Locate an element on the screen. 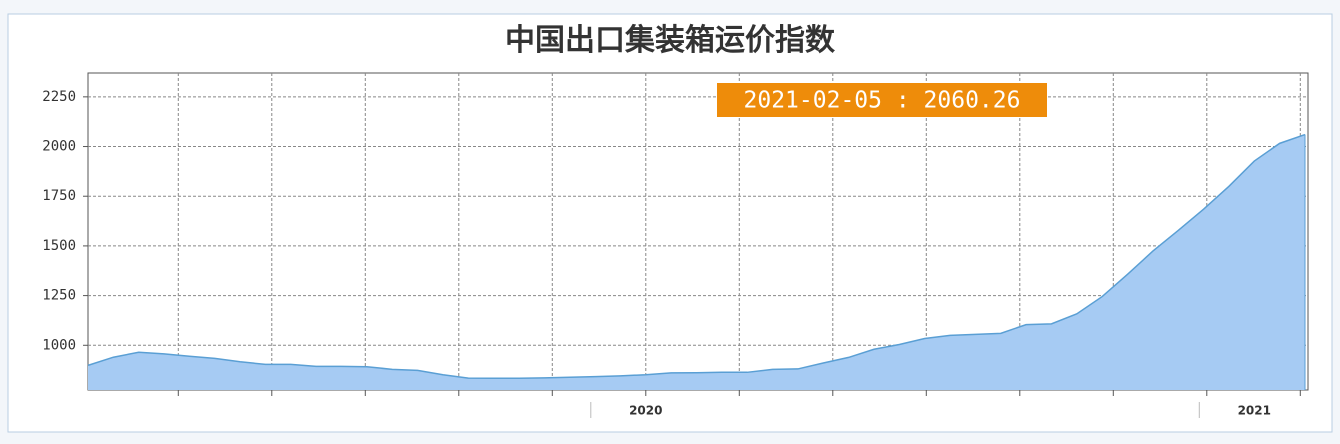 The height and width of the screenshot is (444, 1340). chart-title: 中国出口集装箱运价指数 is located at coordinates (670, 40).